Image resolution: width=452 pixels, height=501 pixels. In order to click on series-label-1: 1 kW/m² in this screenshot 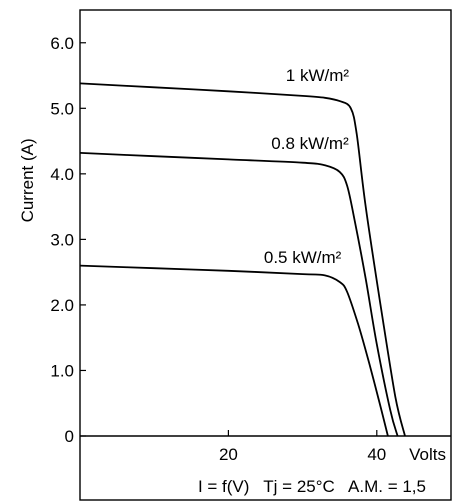, I will do `click(318, 75)`.